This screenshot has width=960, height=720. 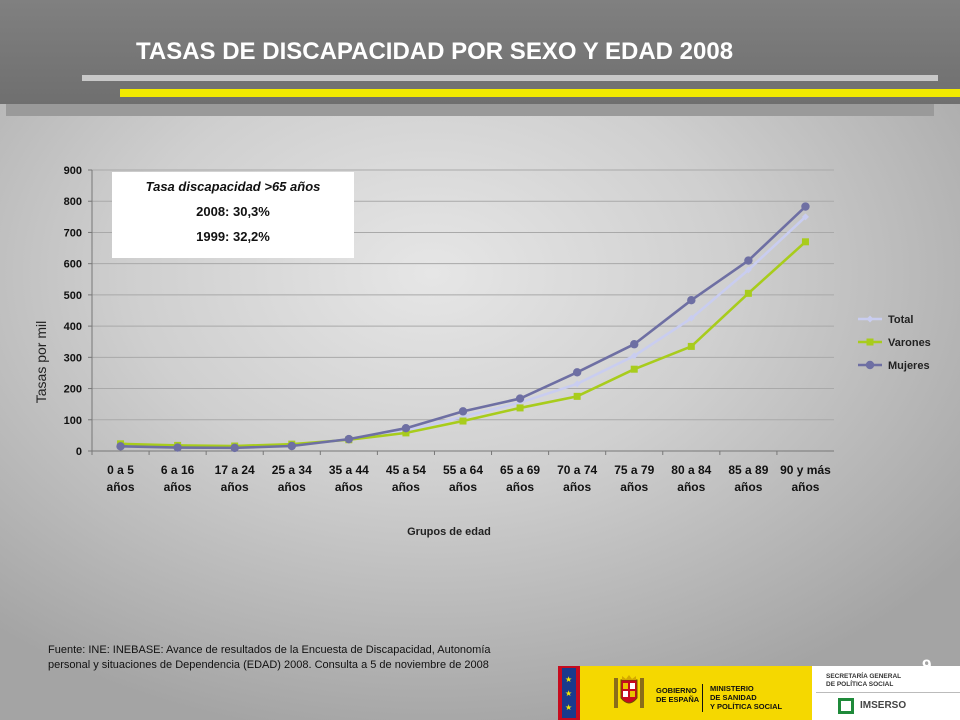 What do you see at coordinates (748, 470) in the screenshot?
I see `x-tick-label: 85 a 89` at bounding box center [748, 470].